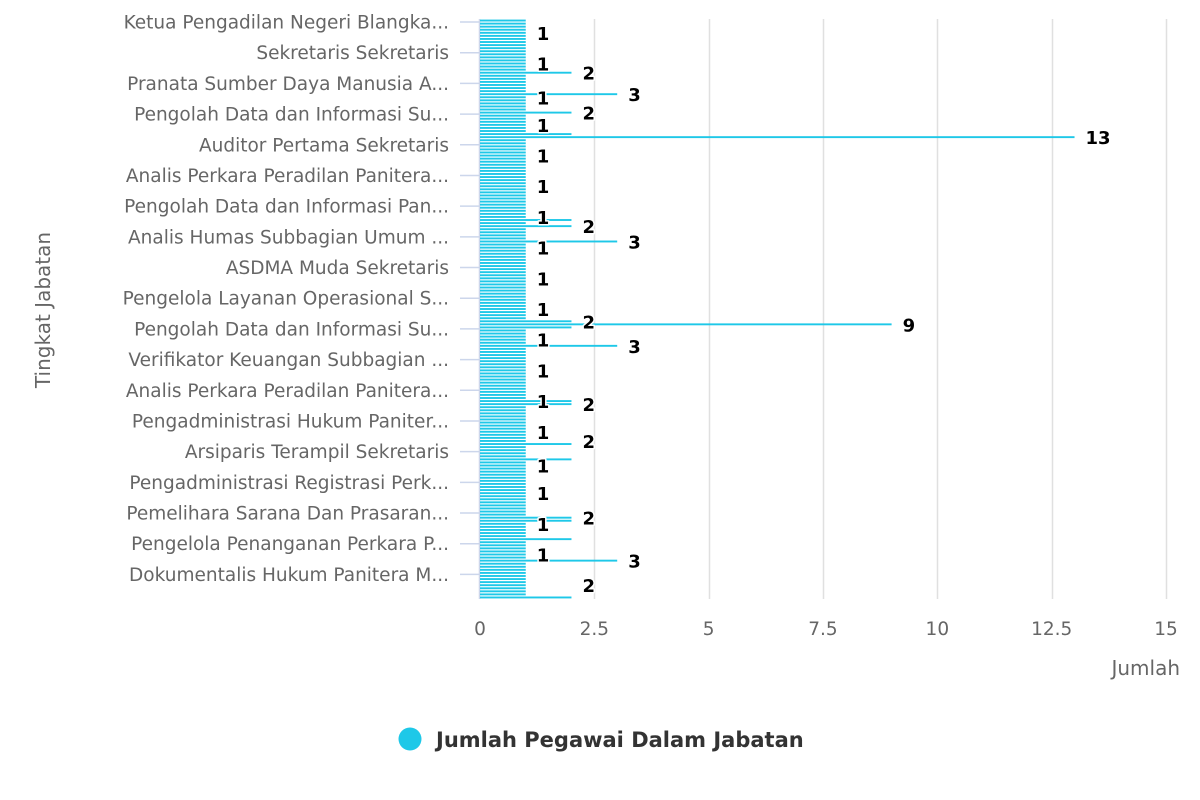 The image size is (1200, 800). I want to click on legend: Jumlah Pegawai Dalam Jabatan, so click(601, 740).